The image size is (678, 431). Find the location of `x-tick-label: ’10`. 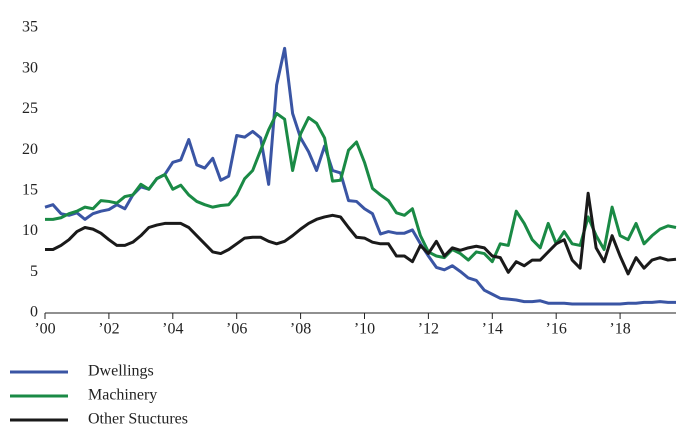

x-tick-label: ’10 is located at coordinates (364, 329).